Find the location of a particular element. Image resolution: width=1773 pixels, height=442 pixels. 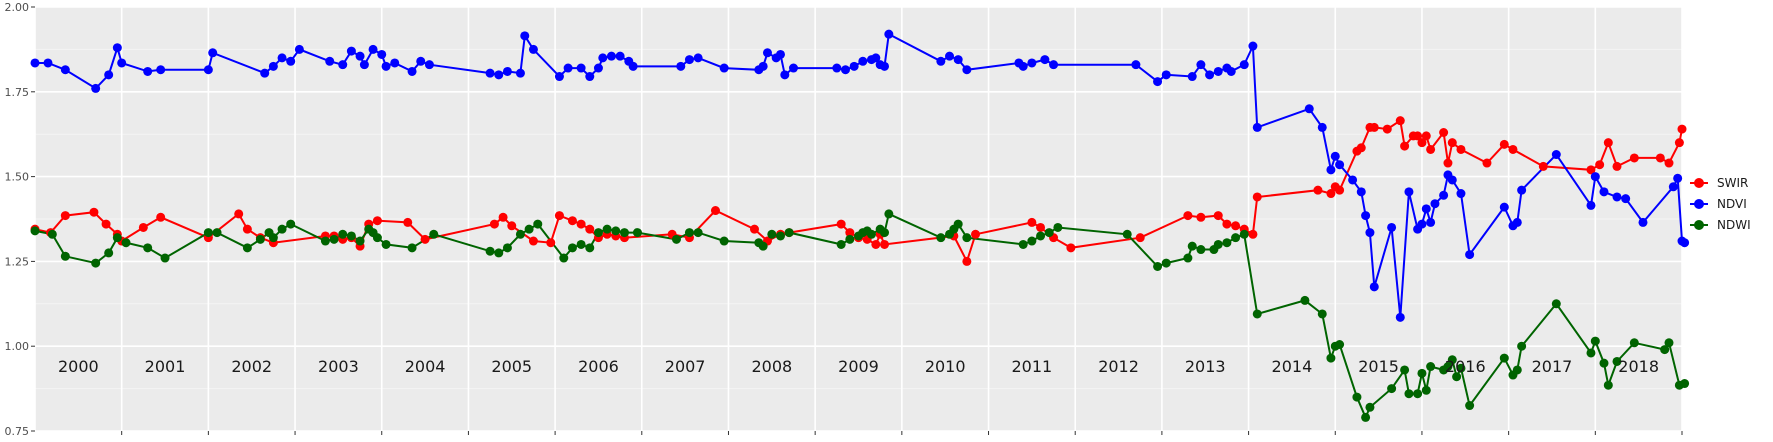

y-tick-label: 2.00 is located at coordinates (17, 7).